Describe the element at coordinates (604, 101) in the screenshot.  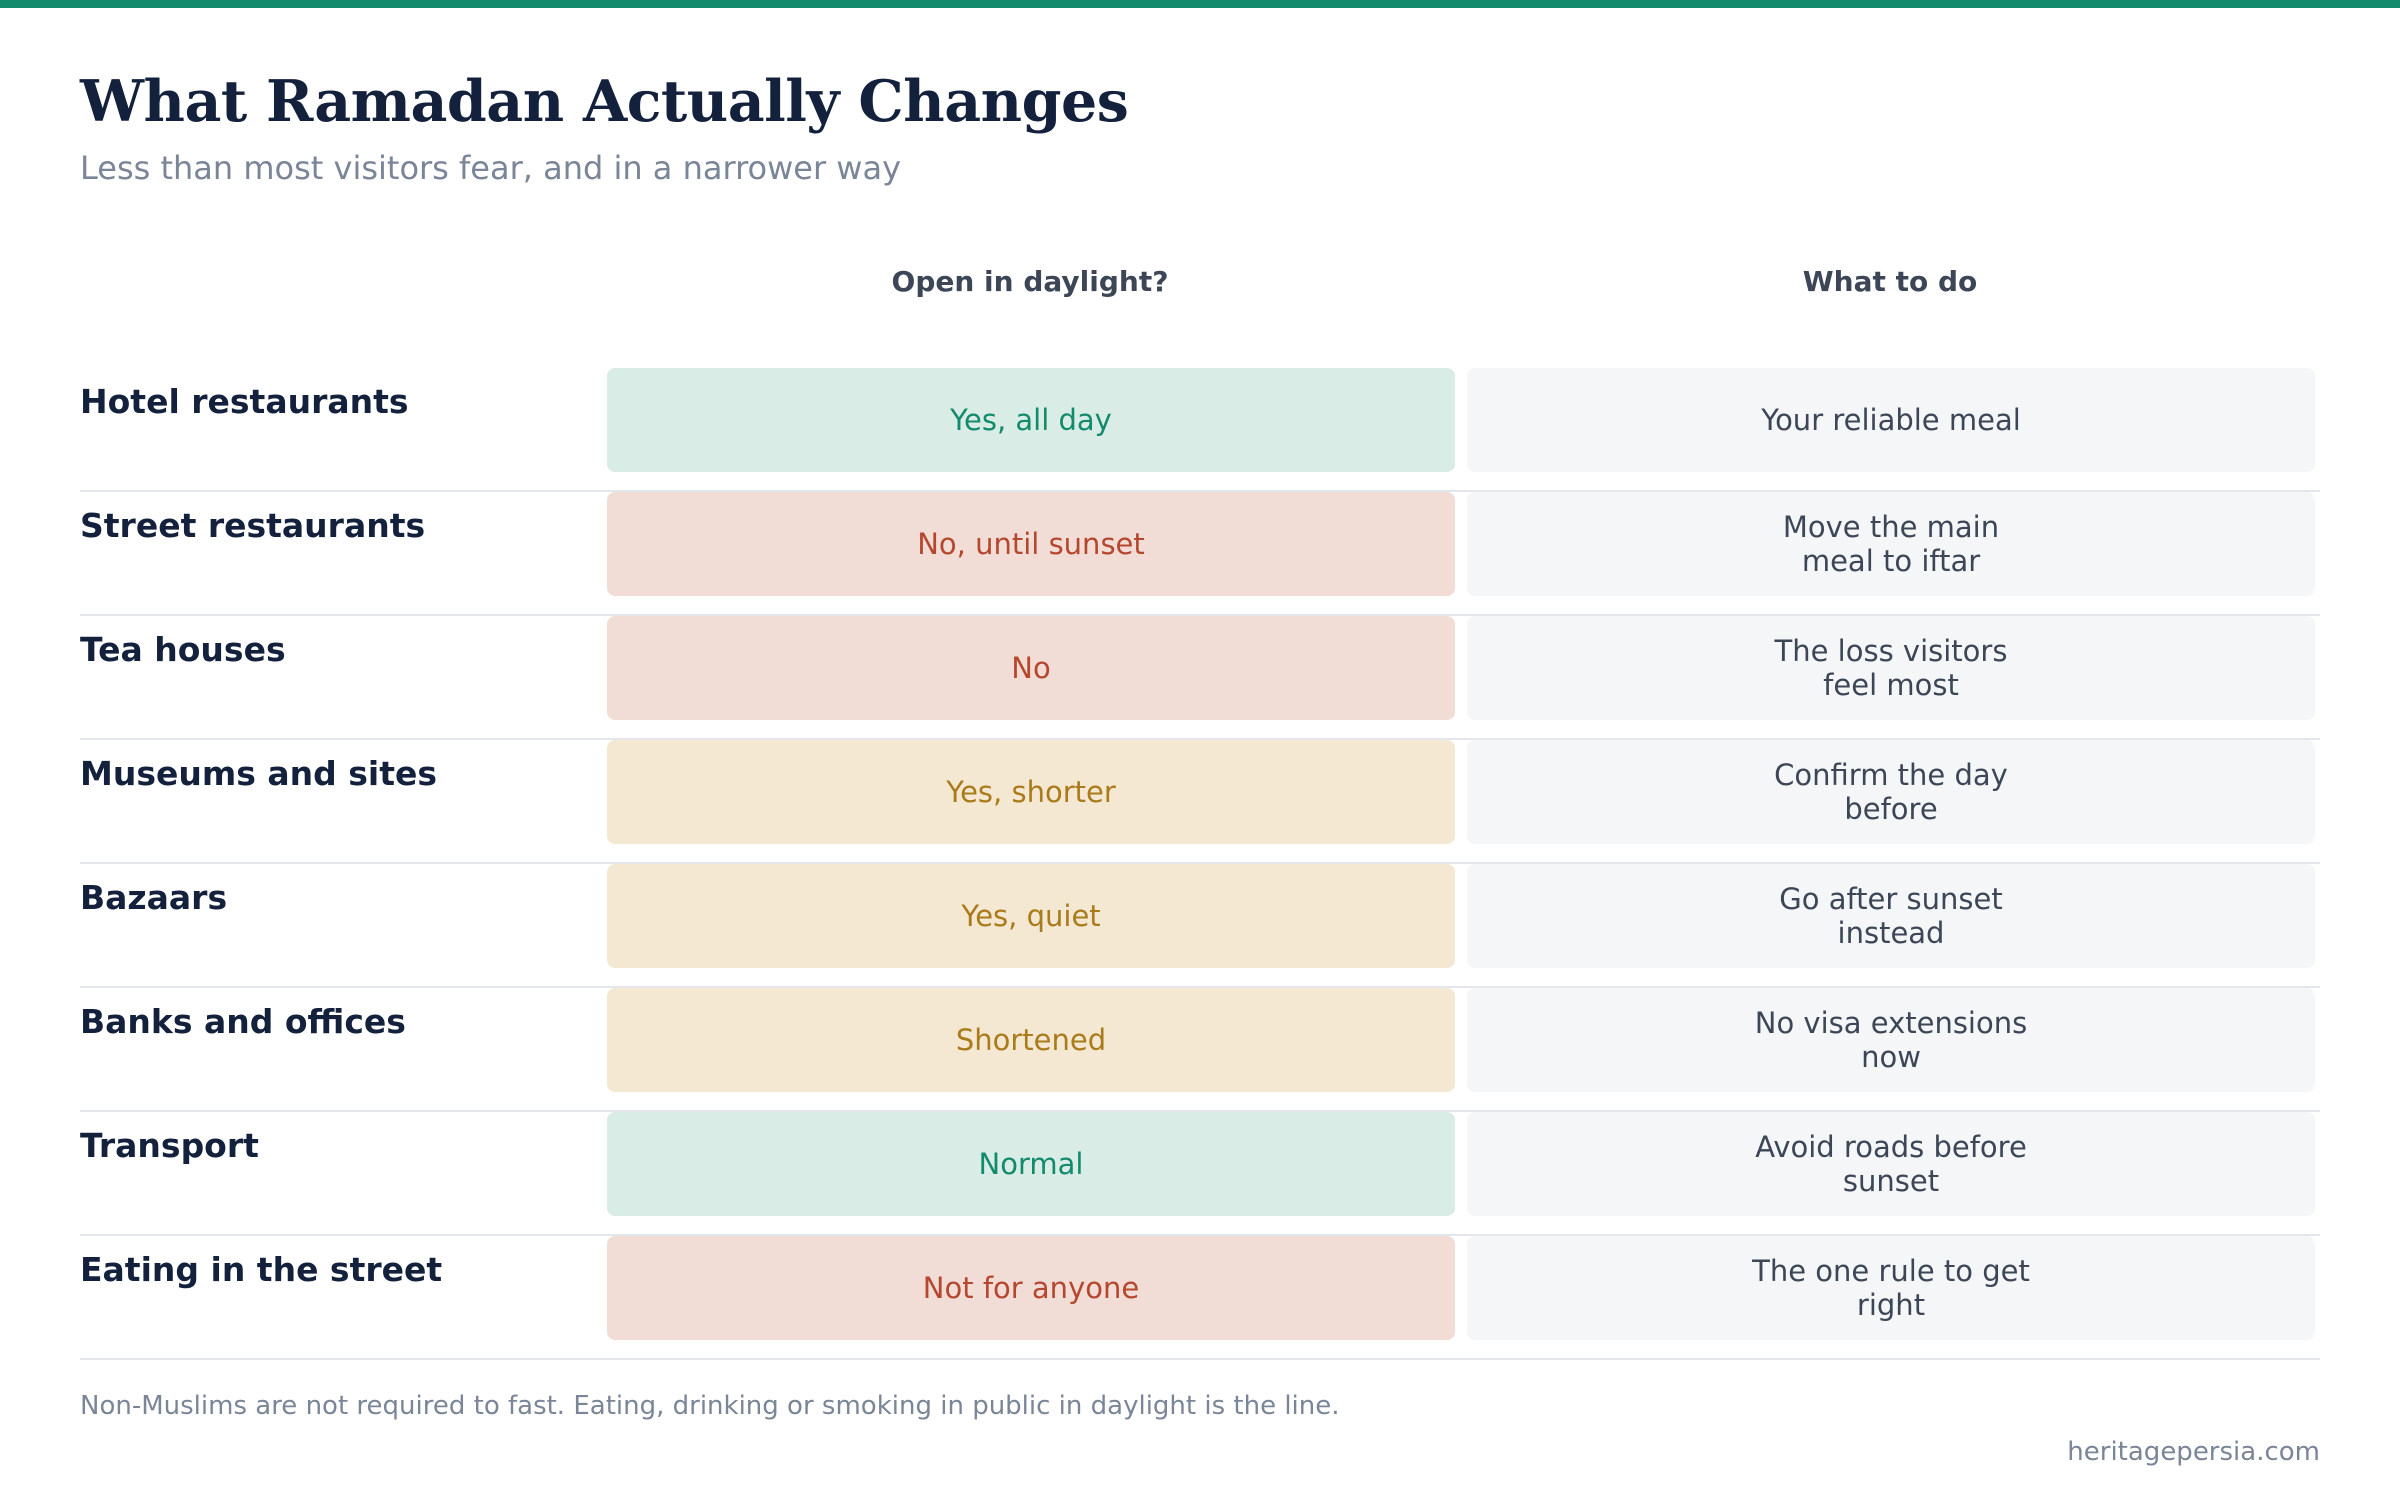
I see `page-title: What Ramadan Actually Changes` at that location.